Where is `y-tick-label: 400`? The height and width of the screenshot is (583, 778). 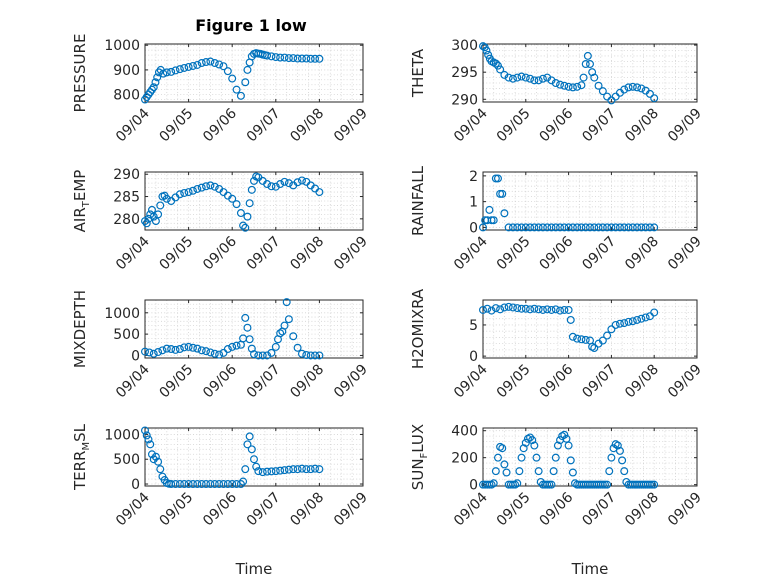
y-tick-label: 400 is located at coordinates (464, 432).